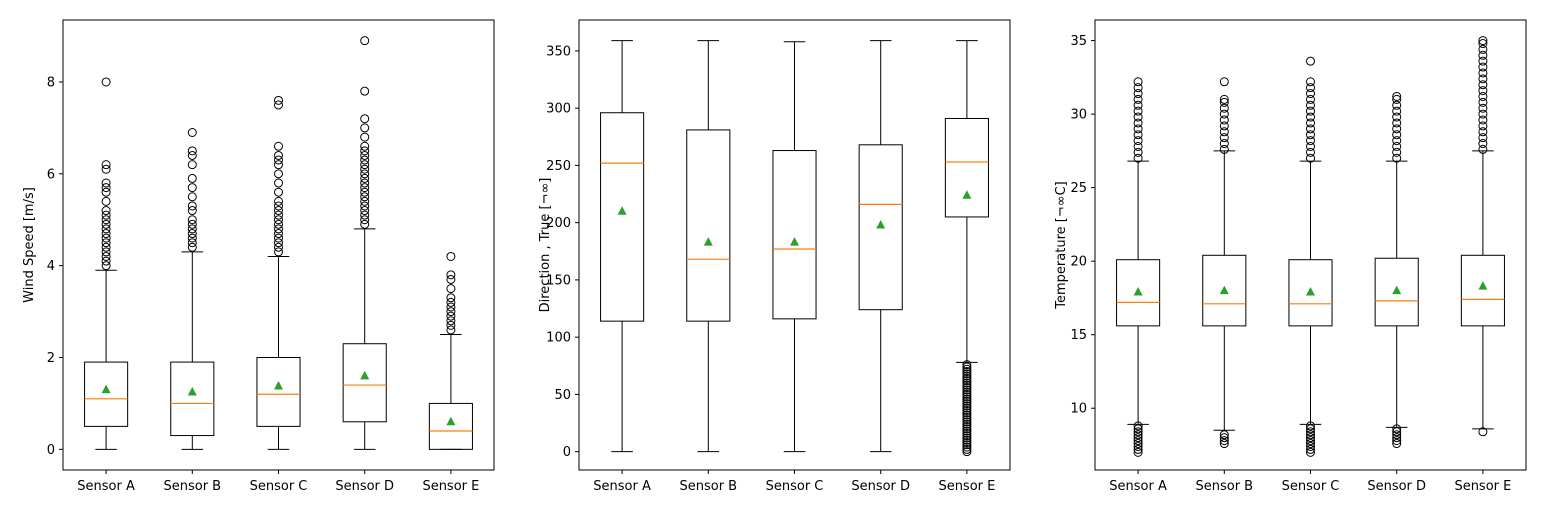 The image size is (1545, 524). I want to click on y-axis-label: Wind Speed [m/s], so click(29, 245).